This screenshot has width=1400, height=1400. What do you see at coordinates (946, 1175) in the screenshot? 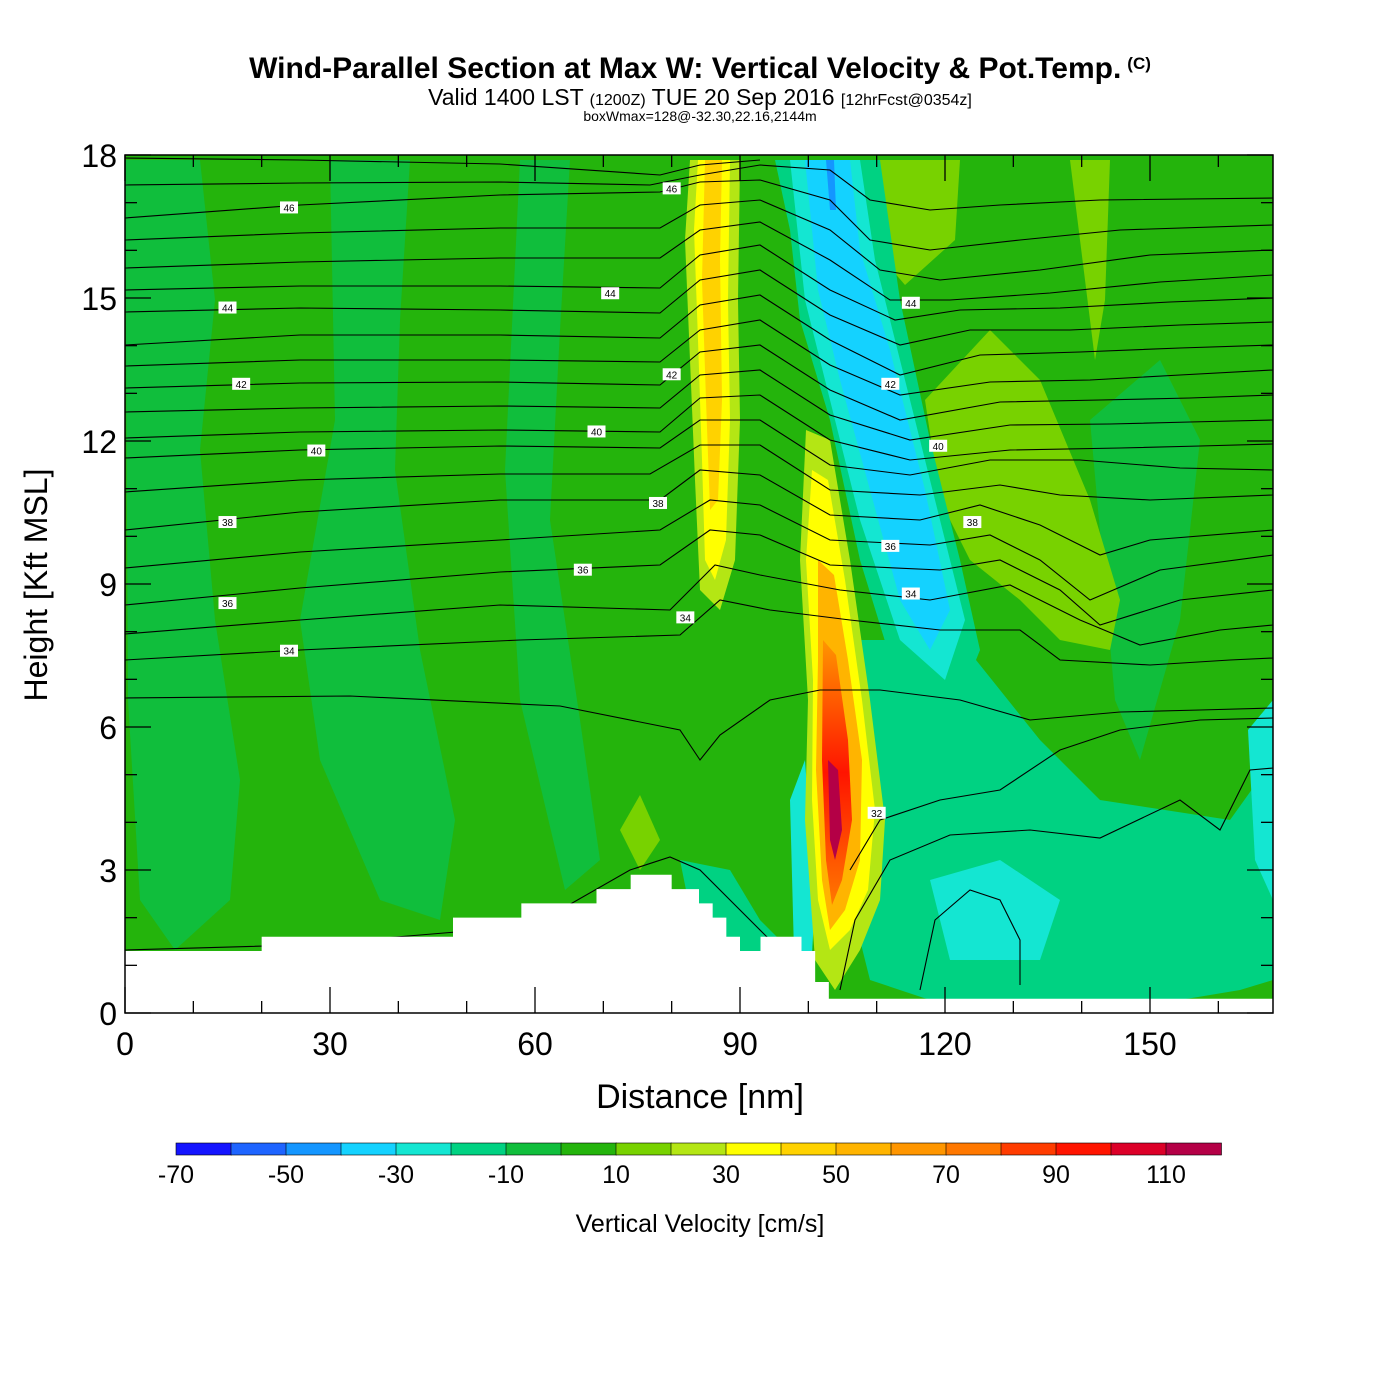
I see `colorbar-tick-label: 70` at bounding box center [946, 1175].